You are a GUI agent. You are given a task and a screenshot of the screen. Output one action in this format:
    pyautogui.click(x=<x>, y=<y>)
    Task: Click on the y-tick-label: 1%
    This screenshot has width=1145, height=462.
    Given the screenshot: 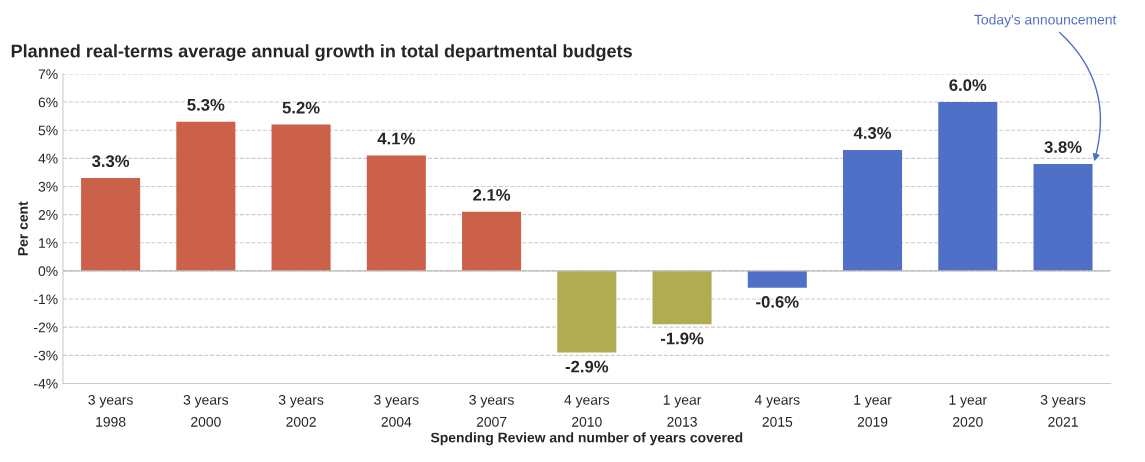 What is the action you would take?
    pyautogui.click(x=48, y=243)
    